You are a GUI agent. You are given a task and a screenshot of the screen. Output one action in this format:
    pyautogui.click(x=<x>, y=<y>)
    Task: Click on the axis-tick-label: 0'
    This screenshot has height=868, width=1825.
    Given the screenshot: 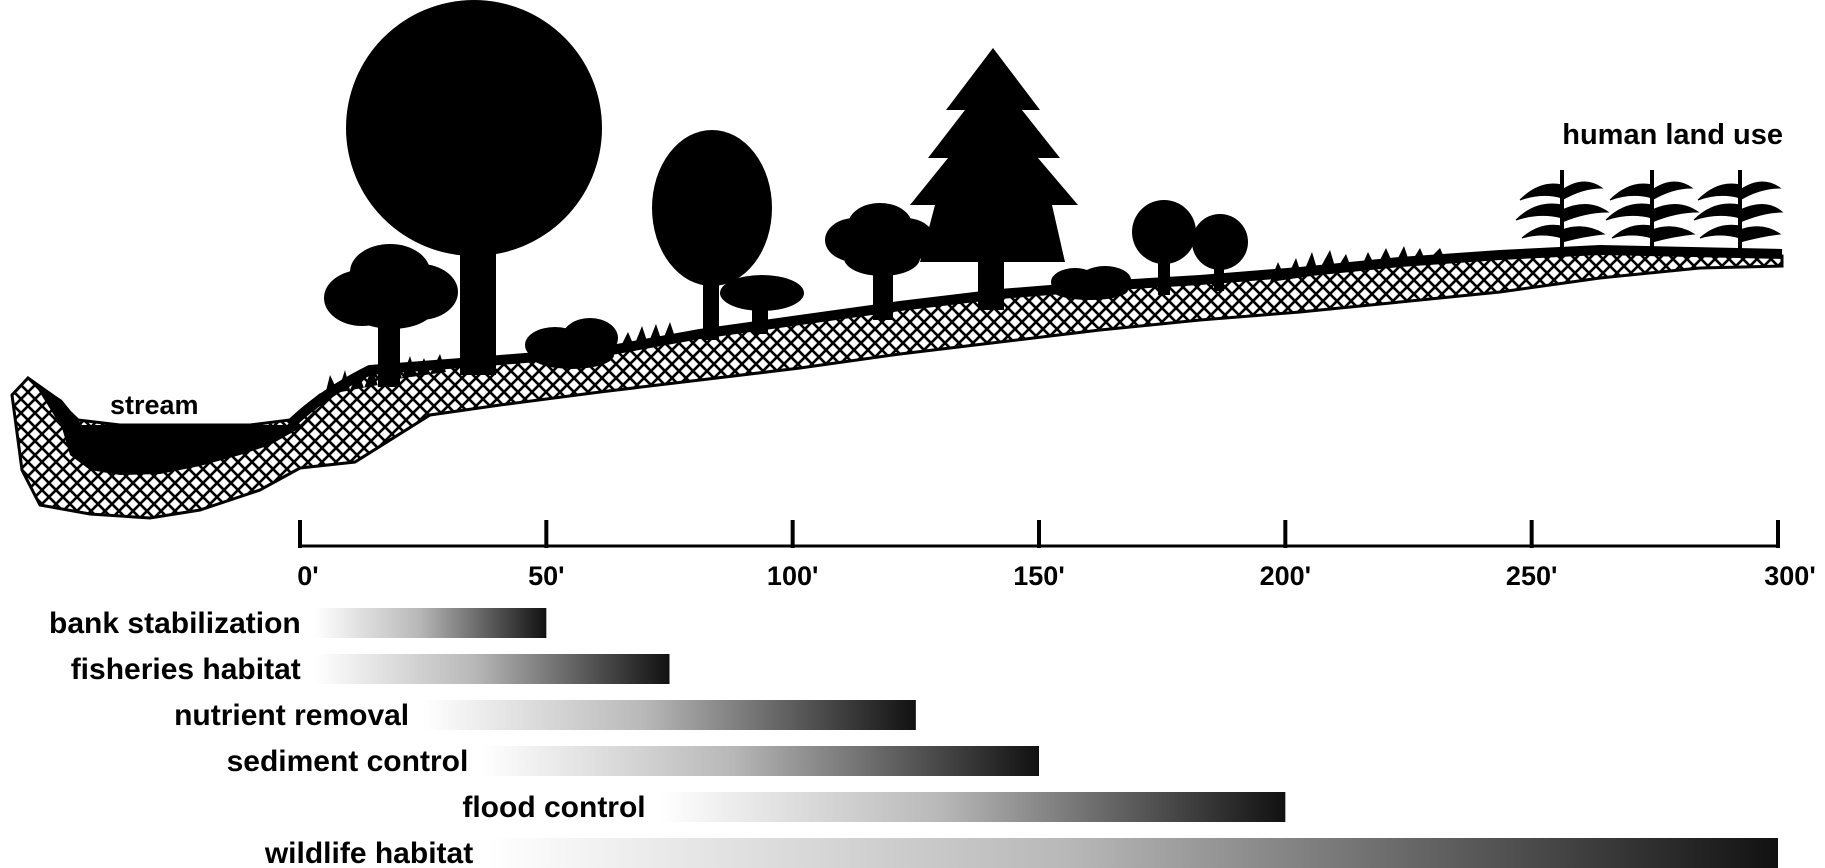 What is the action you would take?
    pyautogui.click(x=307, y=576)
    